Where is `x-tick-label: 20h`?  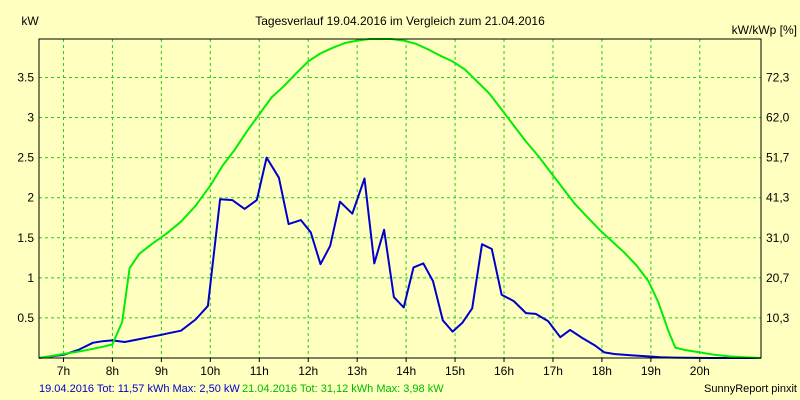
x-tick-label: 20h is located at coordinates (700, 371).